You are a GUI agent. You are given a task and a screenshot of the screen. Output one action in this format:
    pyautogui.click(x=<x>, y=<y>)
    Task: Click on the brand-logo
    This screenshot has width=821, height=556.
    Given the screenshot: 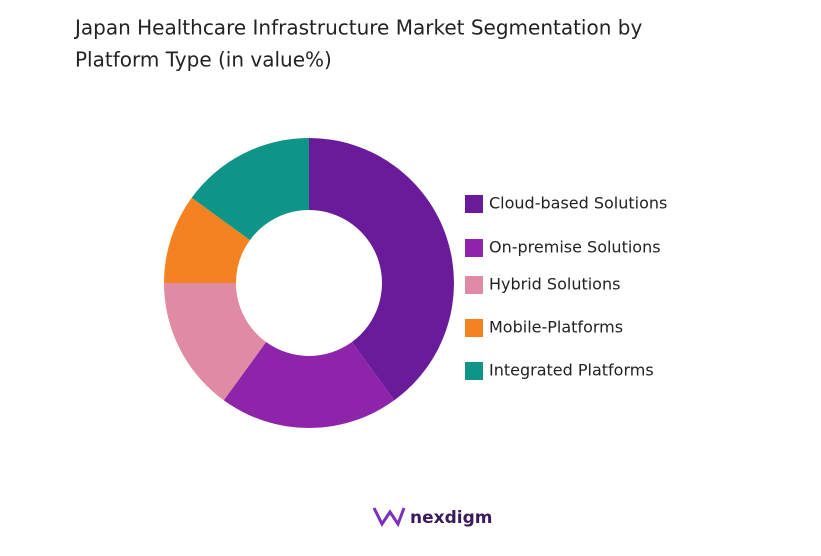 What is the action you would take?
    pyautogui.click(x=389, y=517)
    